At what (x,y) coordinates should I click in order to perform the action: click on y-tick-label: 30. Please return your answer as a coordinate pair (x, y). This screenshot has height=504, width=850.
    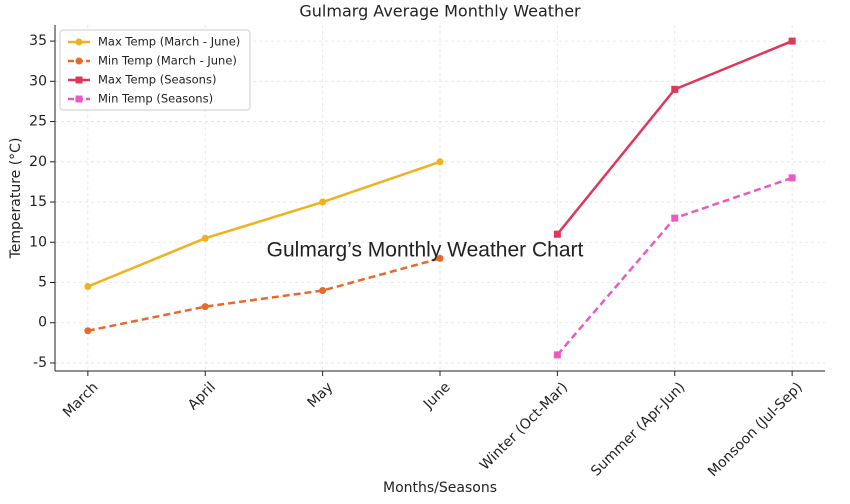
    Looking at the image, I should click on (38, 81).